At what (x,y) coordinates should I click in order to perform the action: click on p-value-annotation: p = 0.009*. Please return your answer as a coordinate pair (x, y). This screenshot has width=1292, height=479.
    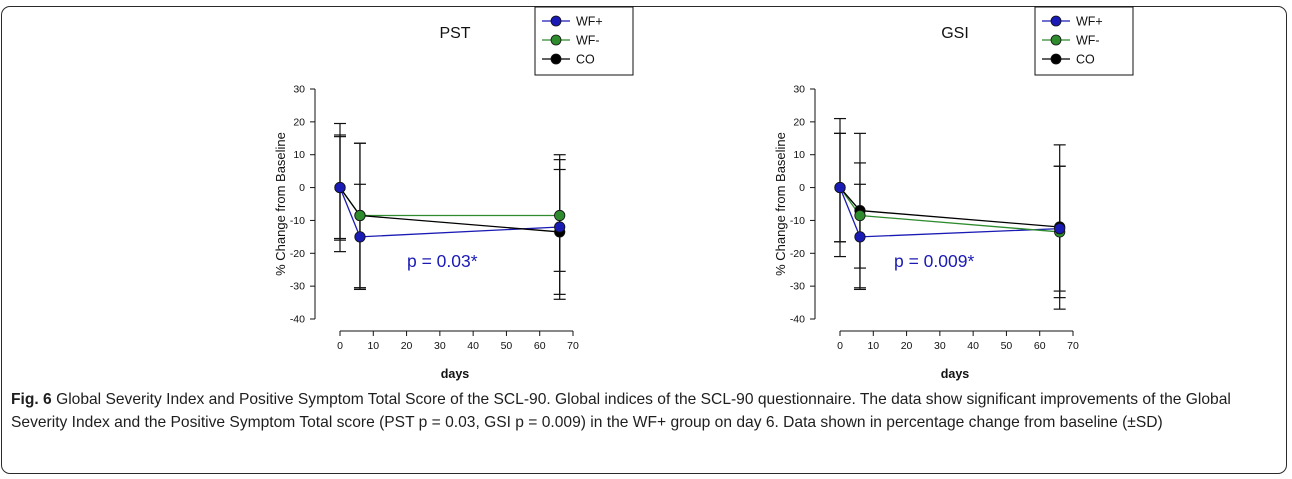
    Looking at the image, I should click on (934, 261).